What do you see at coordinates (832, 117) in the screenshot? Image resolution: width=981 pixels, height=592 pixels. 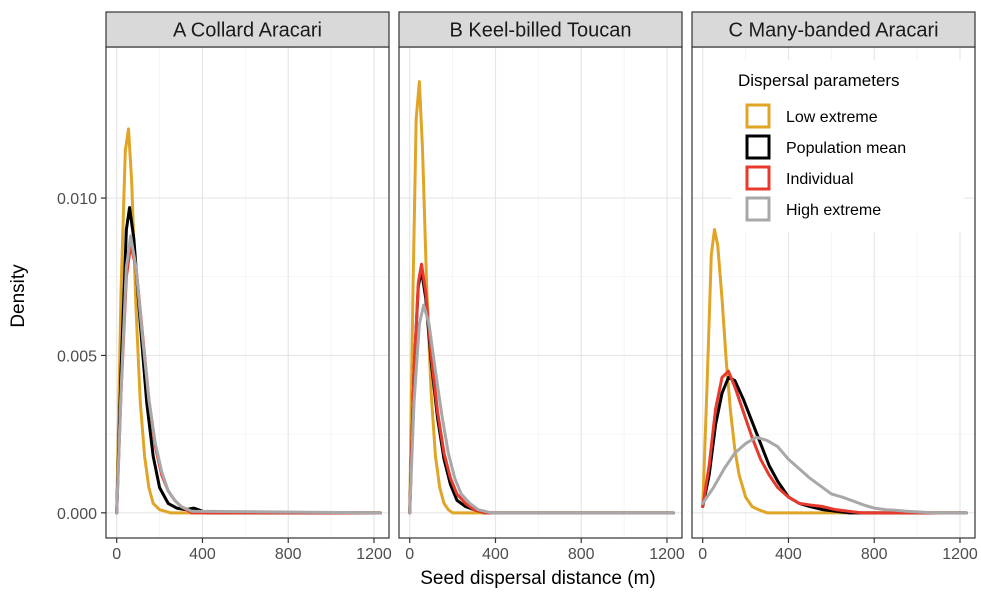 I see `legend-label: Low extreme` at bounding box center [832, 117].